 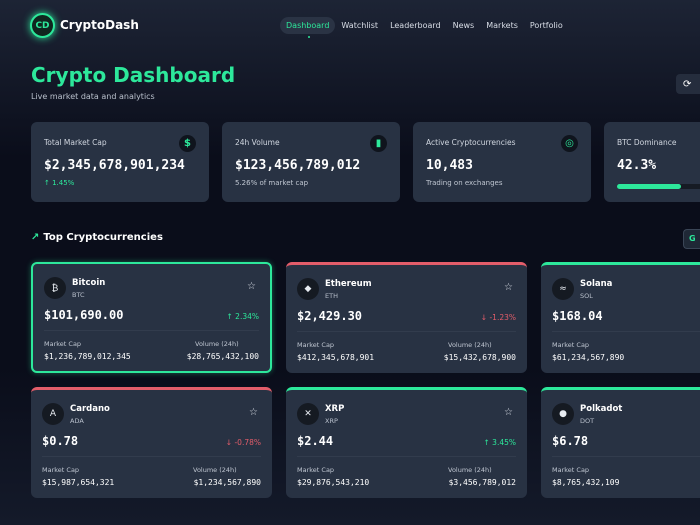 I want to click on page-title: Crypto Dashboard, so click(x=133, y=75).